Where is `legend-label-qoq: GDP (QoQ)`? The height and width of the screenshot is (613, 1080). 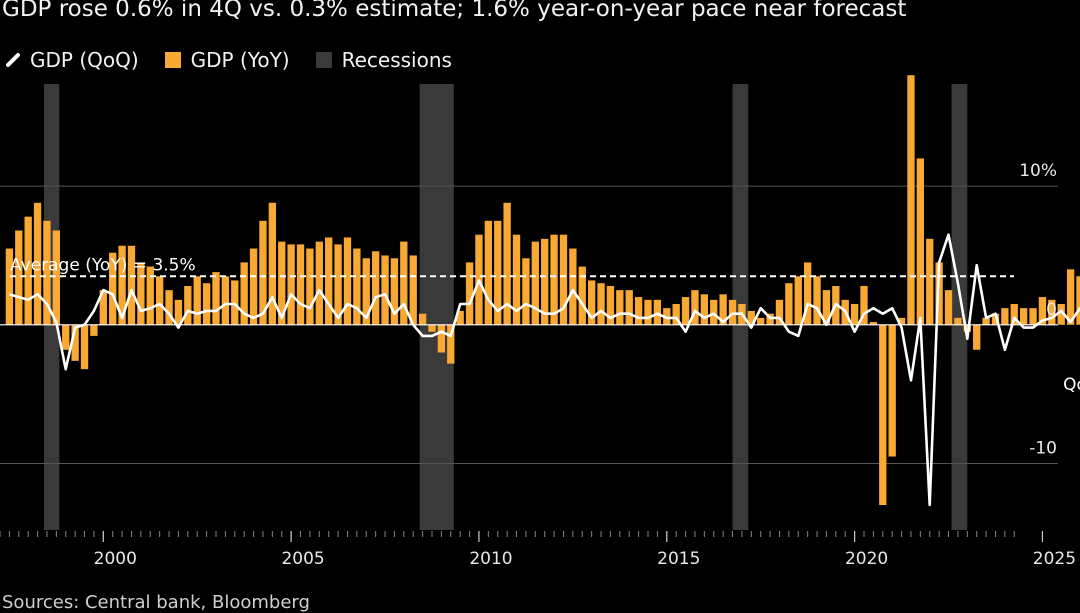
legend-label-qoq: GDP (QoQ) is located at coordinates (84, 60).